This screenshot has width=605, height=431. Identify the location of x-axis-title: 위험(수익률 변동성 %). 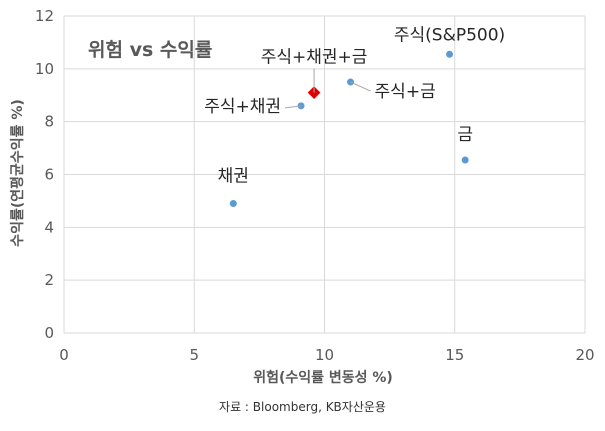
(323, 377).